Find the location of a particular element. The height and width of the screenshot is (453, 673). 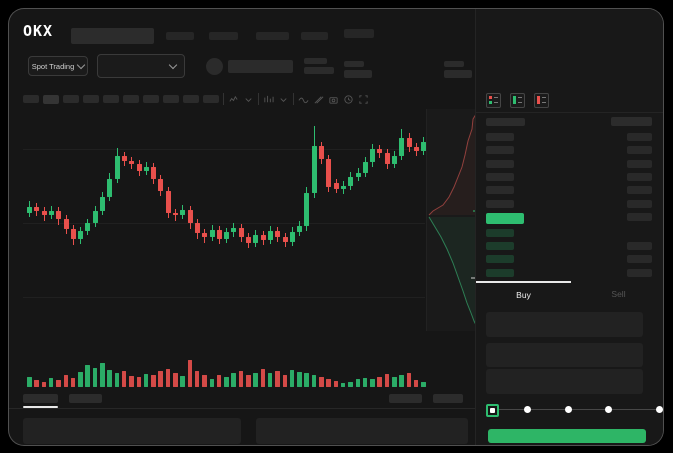

stat-label-placeholder is located at coordinates (454, 64).